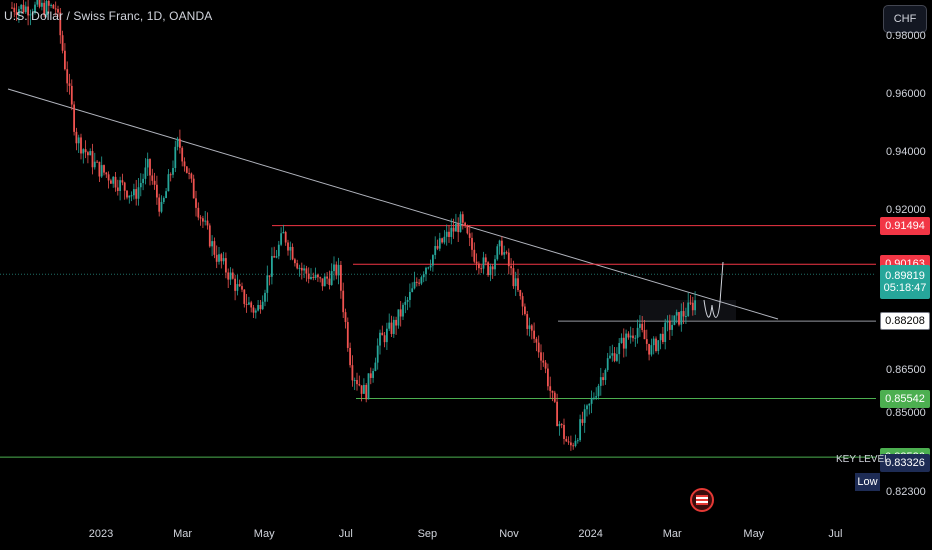 The image size is (932, 550). I want to click on price-tag-neutral: 0.88208, so click(905, 321).